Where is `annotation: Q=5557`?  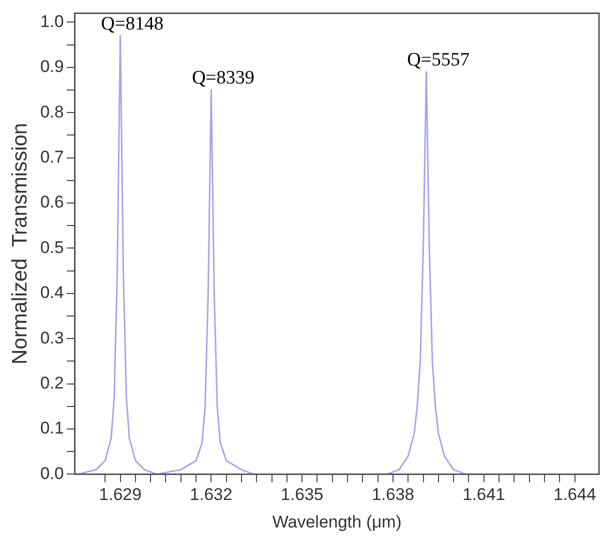
annotation: Q=5557 is located at coordinates (438, 59).